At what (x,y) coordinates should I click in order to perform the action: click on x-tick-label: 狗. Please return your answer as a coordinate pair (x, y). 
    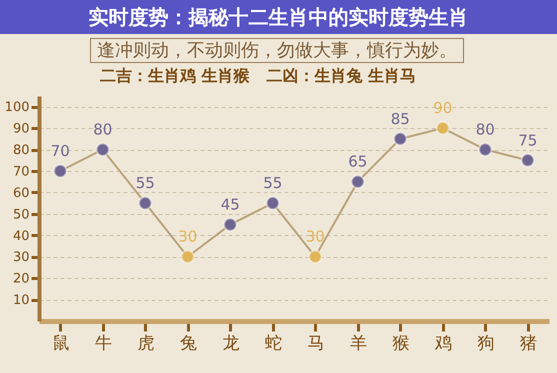
    Looking at the image, I should click on (485, 343).